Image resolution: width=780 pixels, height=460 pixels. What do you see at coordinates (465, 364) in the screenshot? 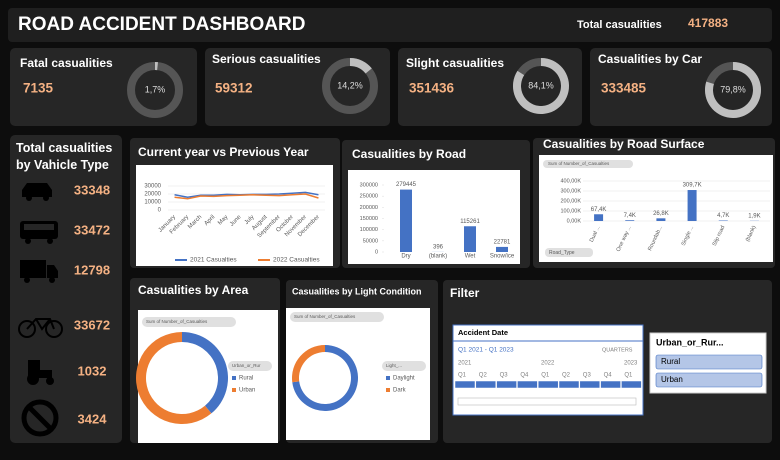
I see `timeline-year: 2021` at bounding box center [465, 364].